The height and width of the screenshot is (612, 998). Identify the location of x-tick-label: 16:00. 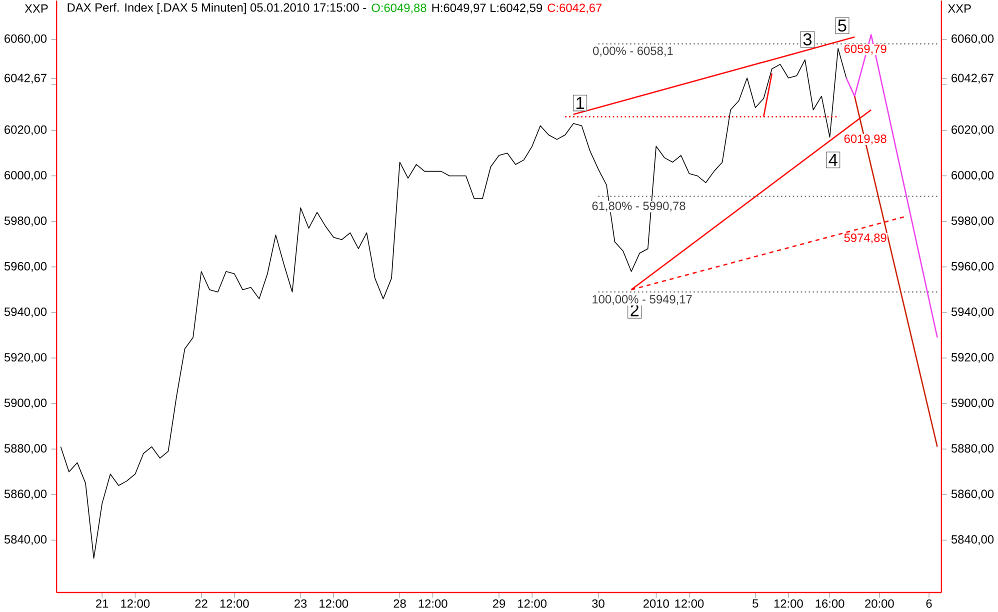
(830, 603).